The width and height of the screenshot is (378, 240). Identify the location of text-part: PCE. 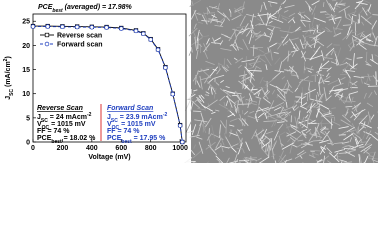
(45, 7).